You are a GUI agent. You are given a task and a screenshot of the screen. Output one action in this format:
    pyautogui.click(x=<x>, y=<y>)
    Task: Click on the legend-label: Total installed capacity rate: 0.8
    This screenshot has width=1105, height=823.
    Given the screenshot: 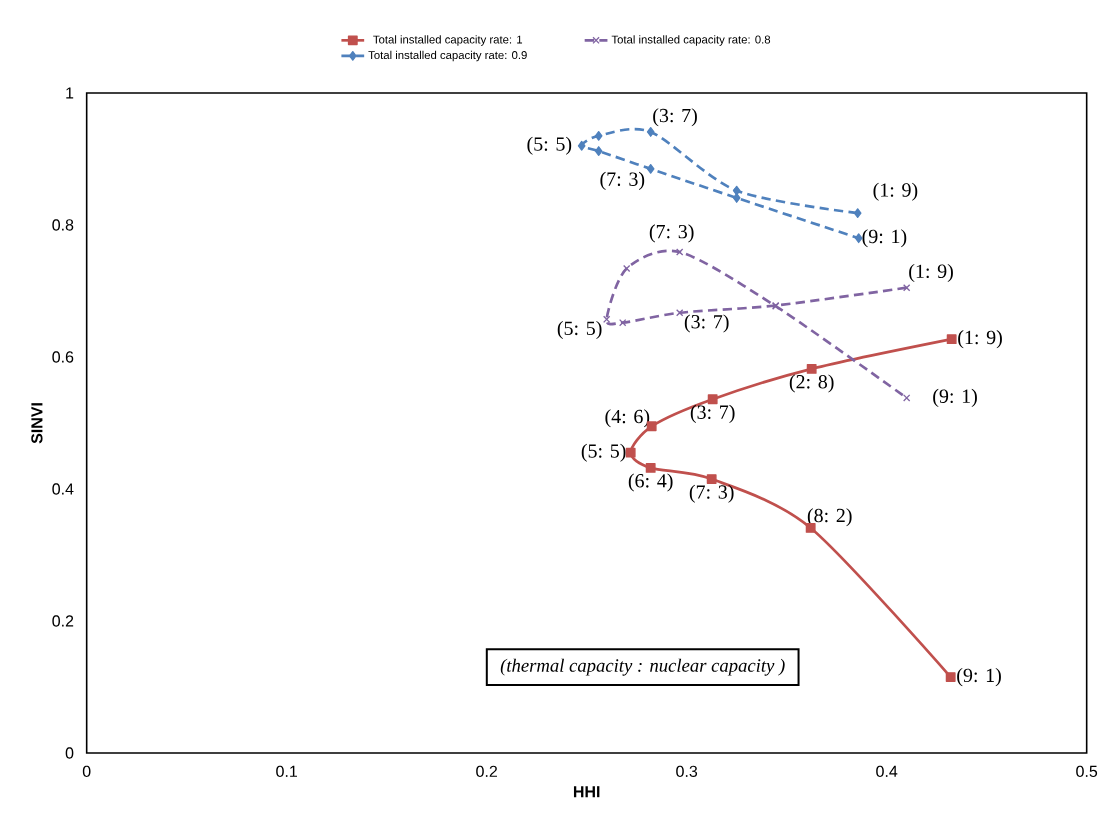 What is the action you would take?
    pyautogui.click(x=691, y=40)
    